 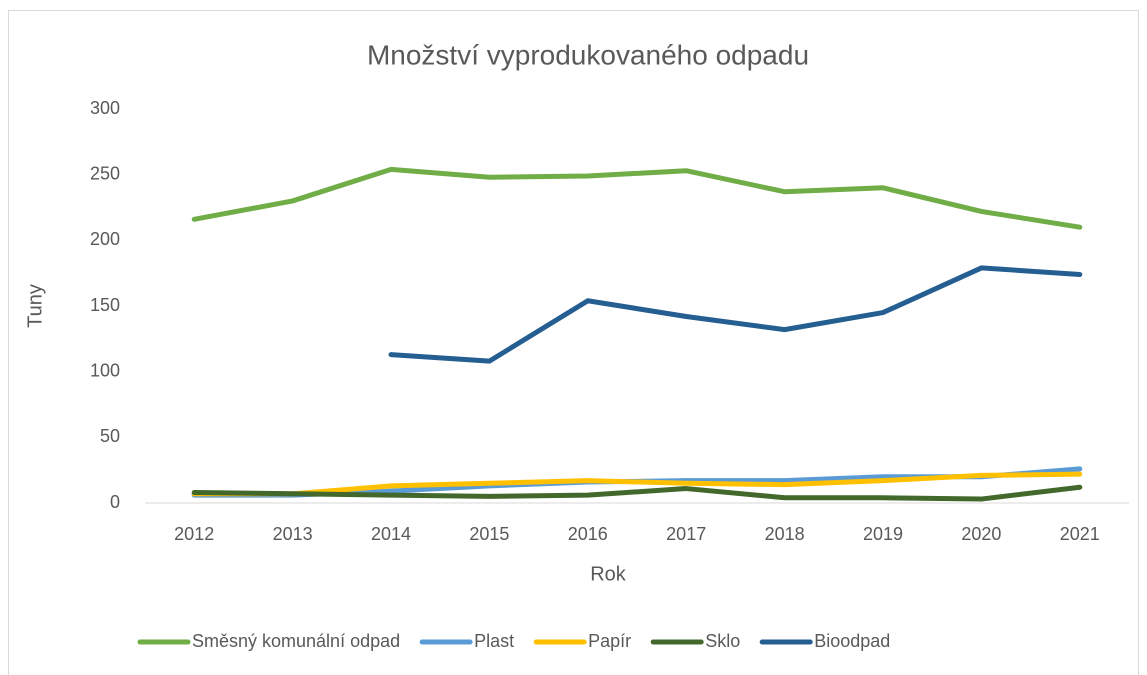 What do you see at coordinates (105, 239) in the screenshot?
I see `y-tick-label: 200` at bounding box center [105, 239].